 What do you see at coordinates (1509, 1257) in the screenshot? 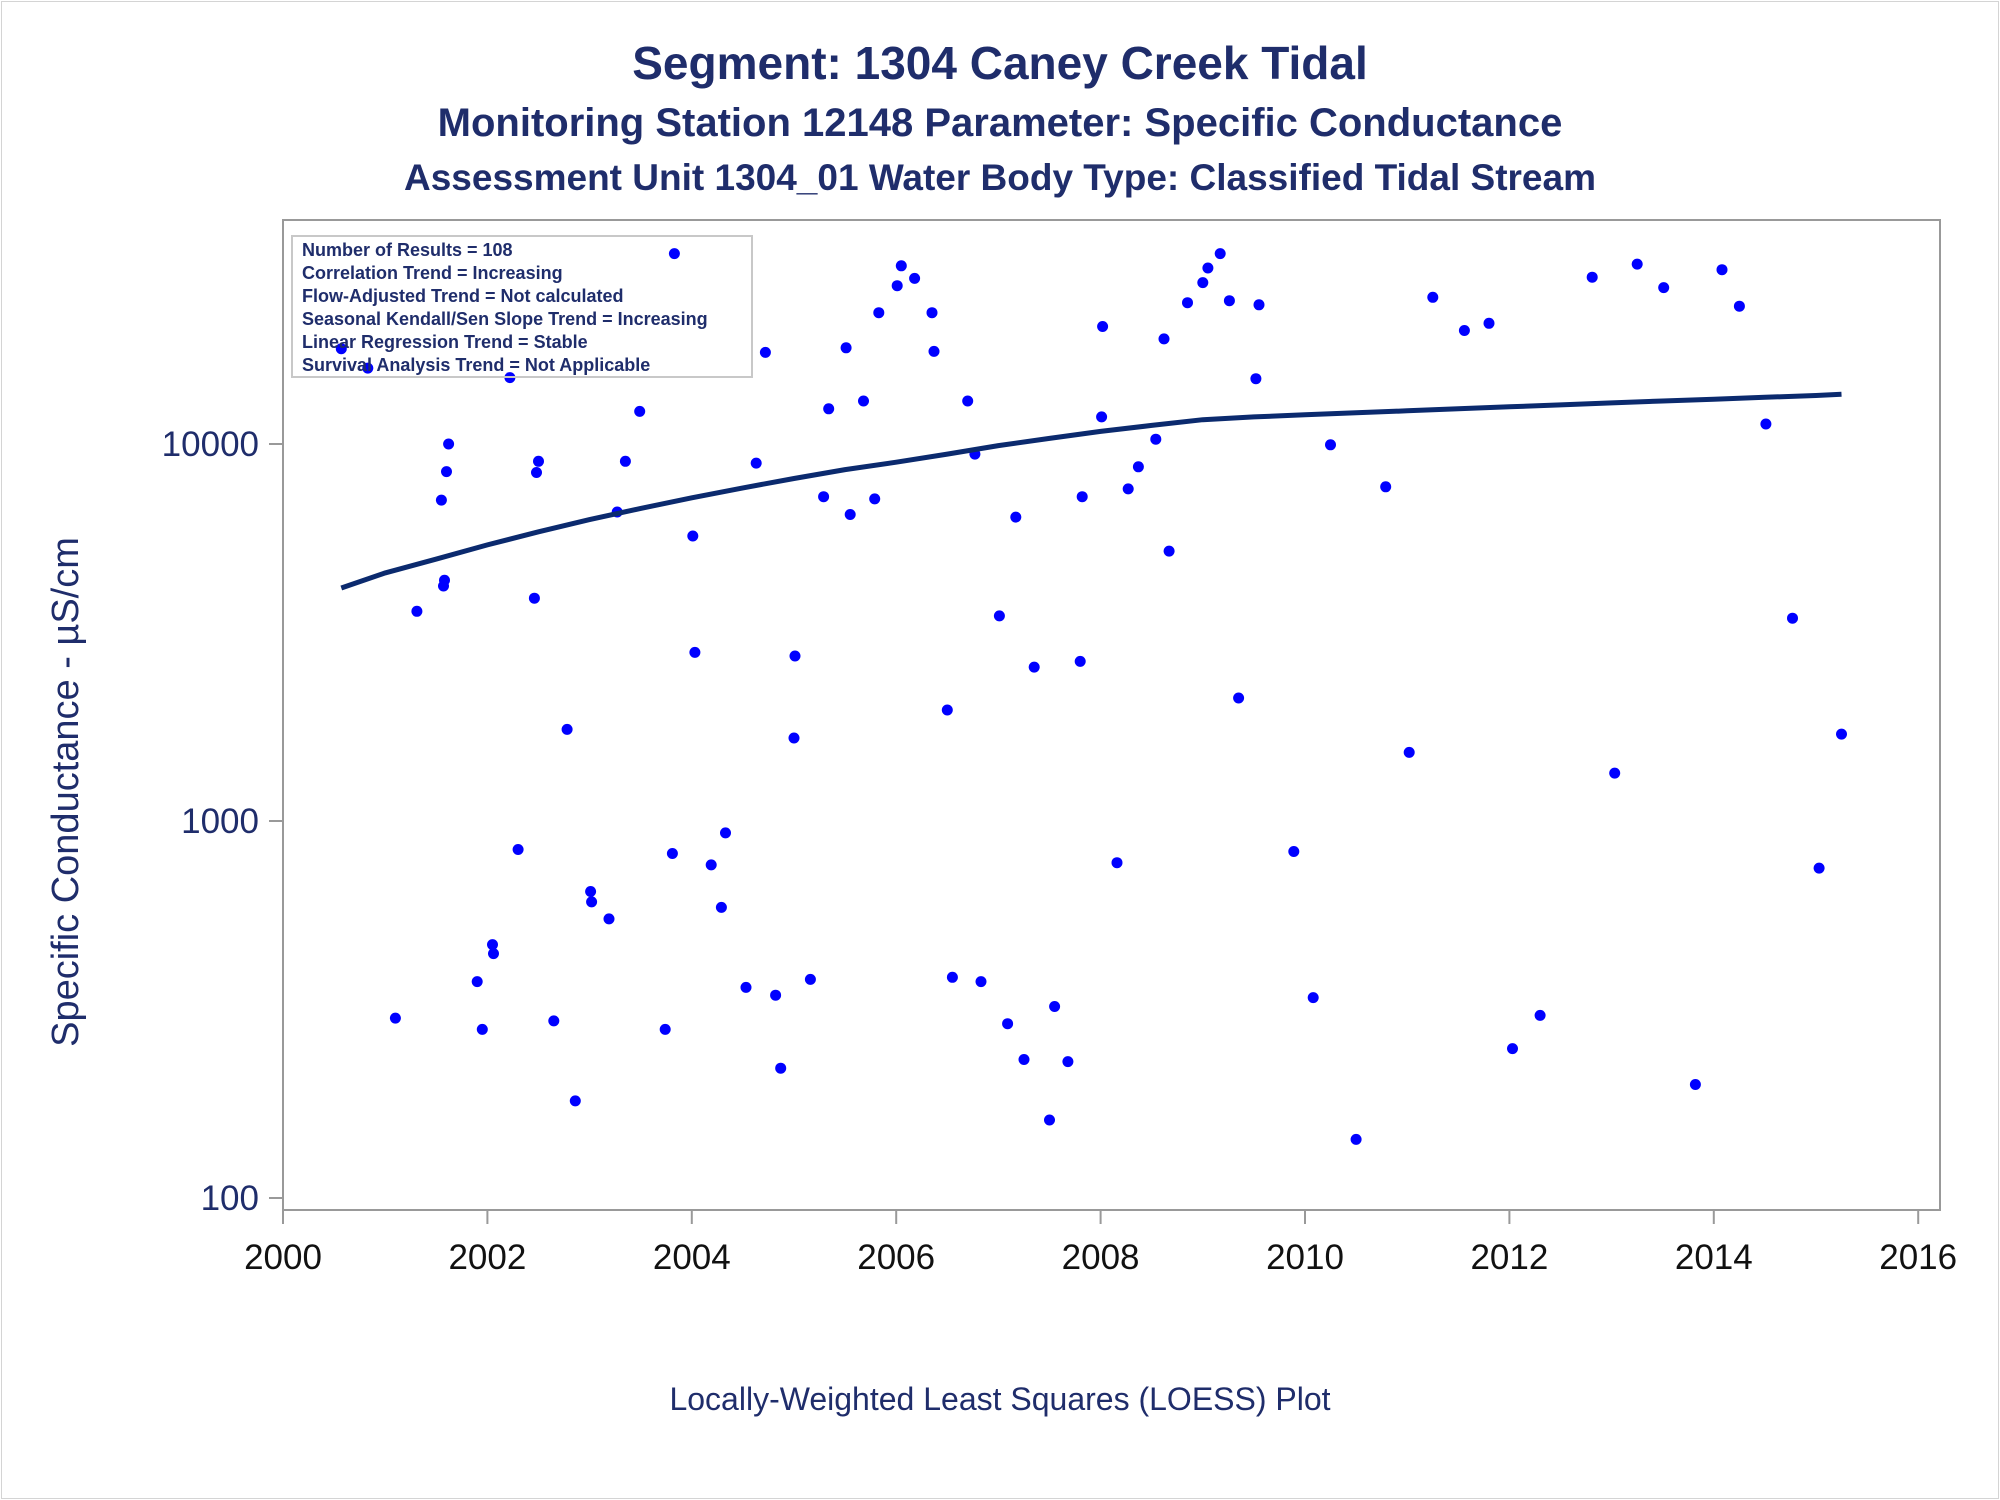
I see `x-tick-label: 2012` at bounding box center [1509, 1257].